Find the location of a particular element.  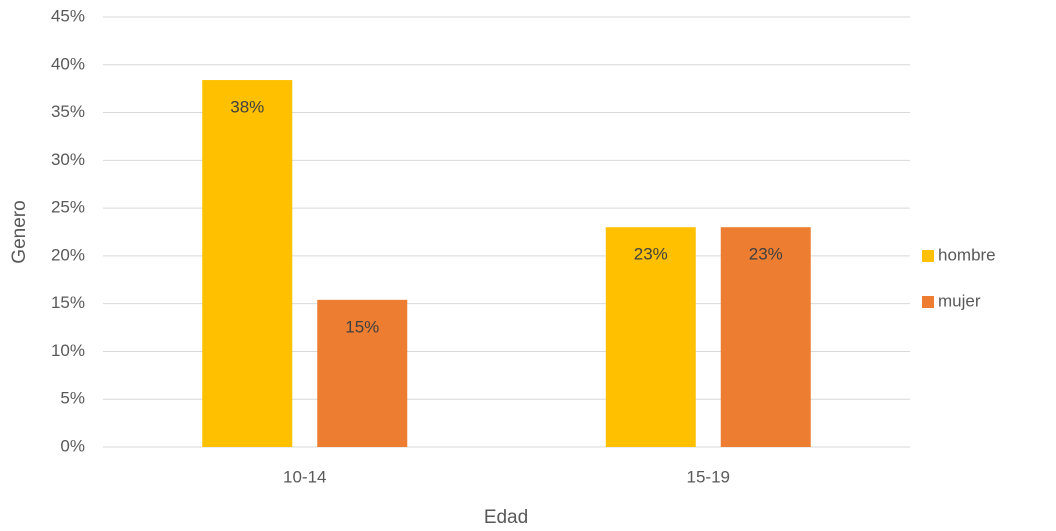

y-tick-label: 15% is located at coordinates (68, 302).